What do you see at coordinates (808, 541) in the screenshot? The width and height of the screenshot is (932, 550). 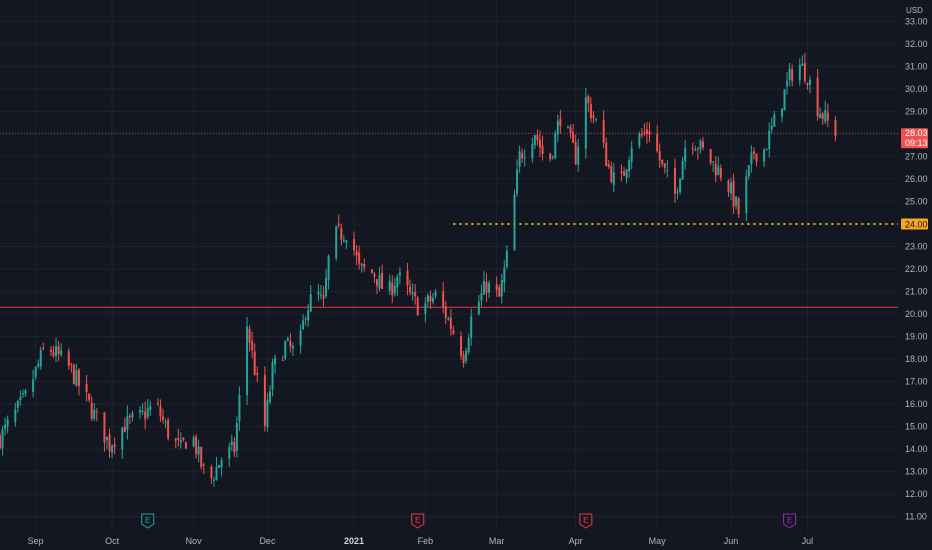 I see `x-tick-label: Jul` at bounding box center [808, 541].